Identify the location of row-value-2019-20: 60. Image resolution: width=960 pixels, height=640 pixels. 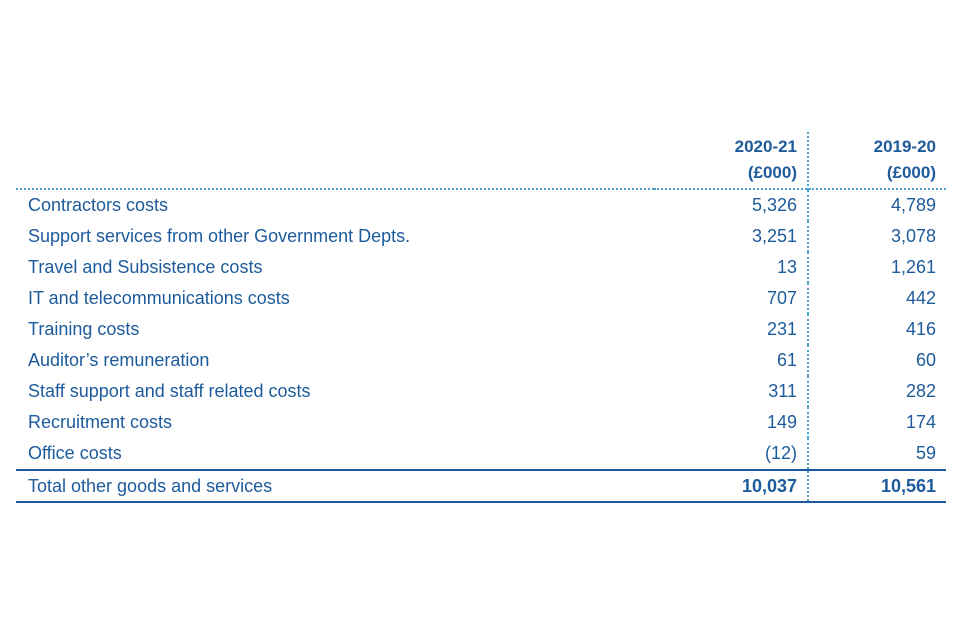
(925, 360).